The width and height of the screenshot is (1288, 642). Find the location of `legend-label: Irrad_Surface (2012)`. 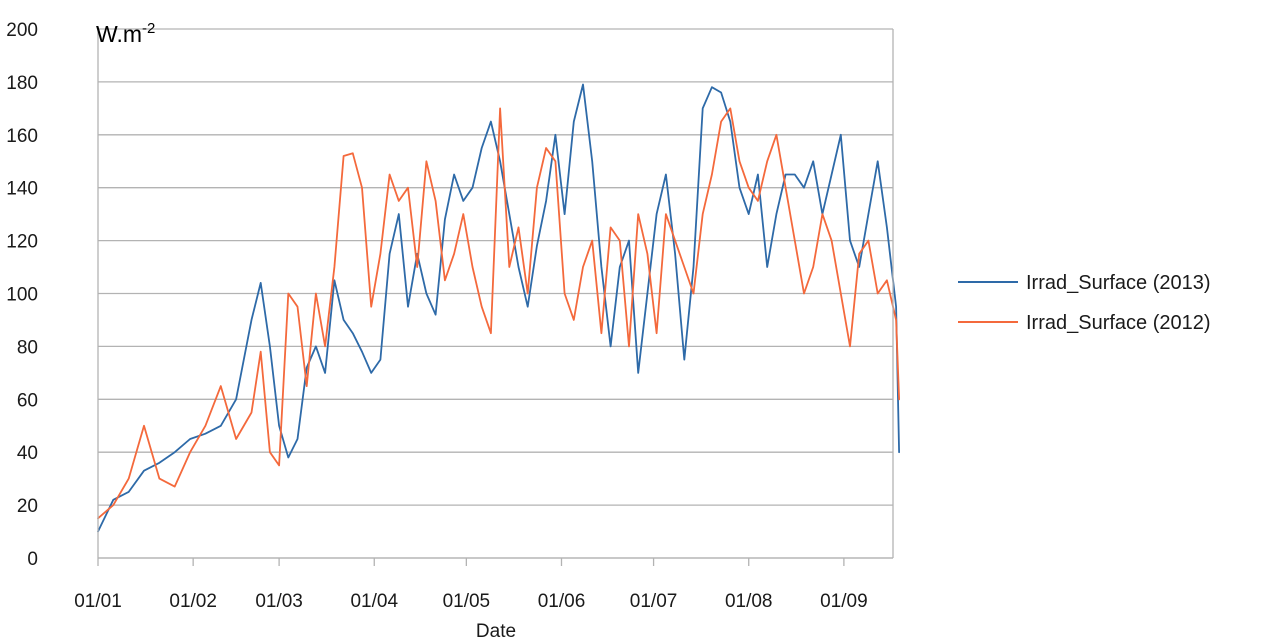

legend-label: Irrad_Surface (2012) is located at coordinates (1118, 323).